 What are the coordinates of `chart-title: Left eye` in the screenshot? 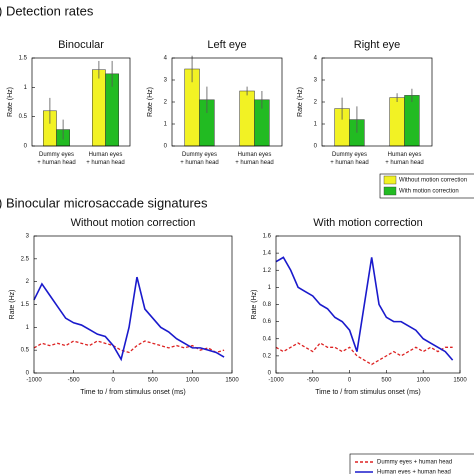 It's located at (226, 45).